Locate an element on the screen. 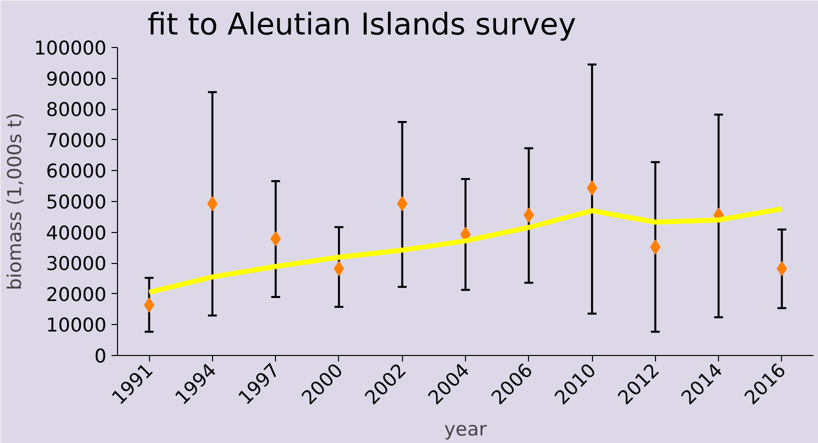 The height and width of the screenshot is (443, 818). y-tick-label: 20000 is located at coordinates (76, 295).